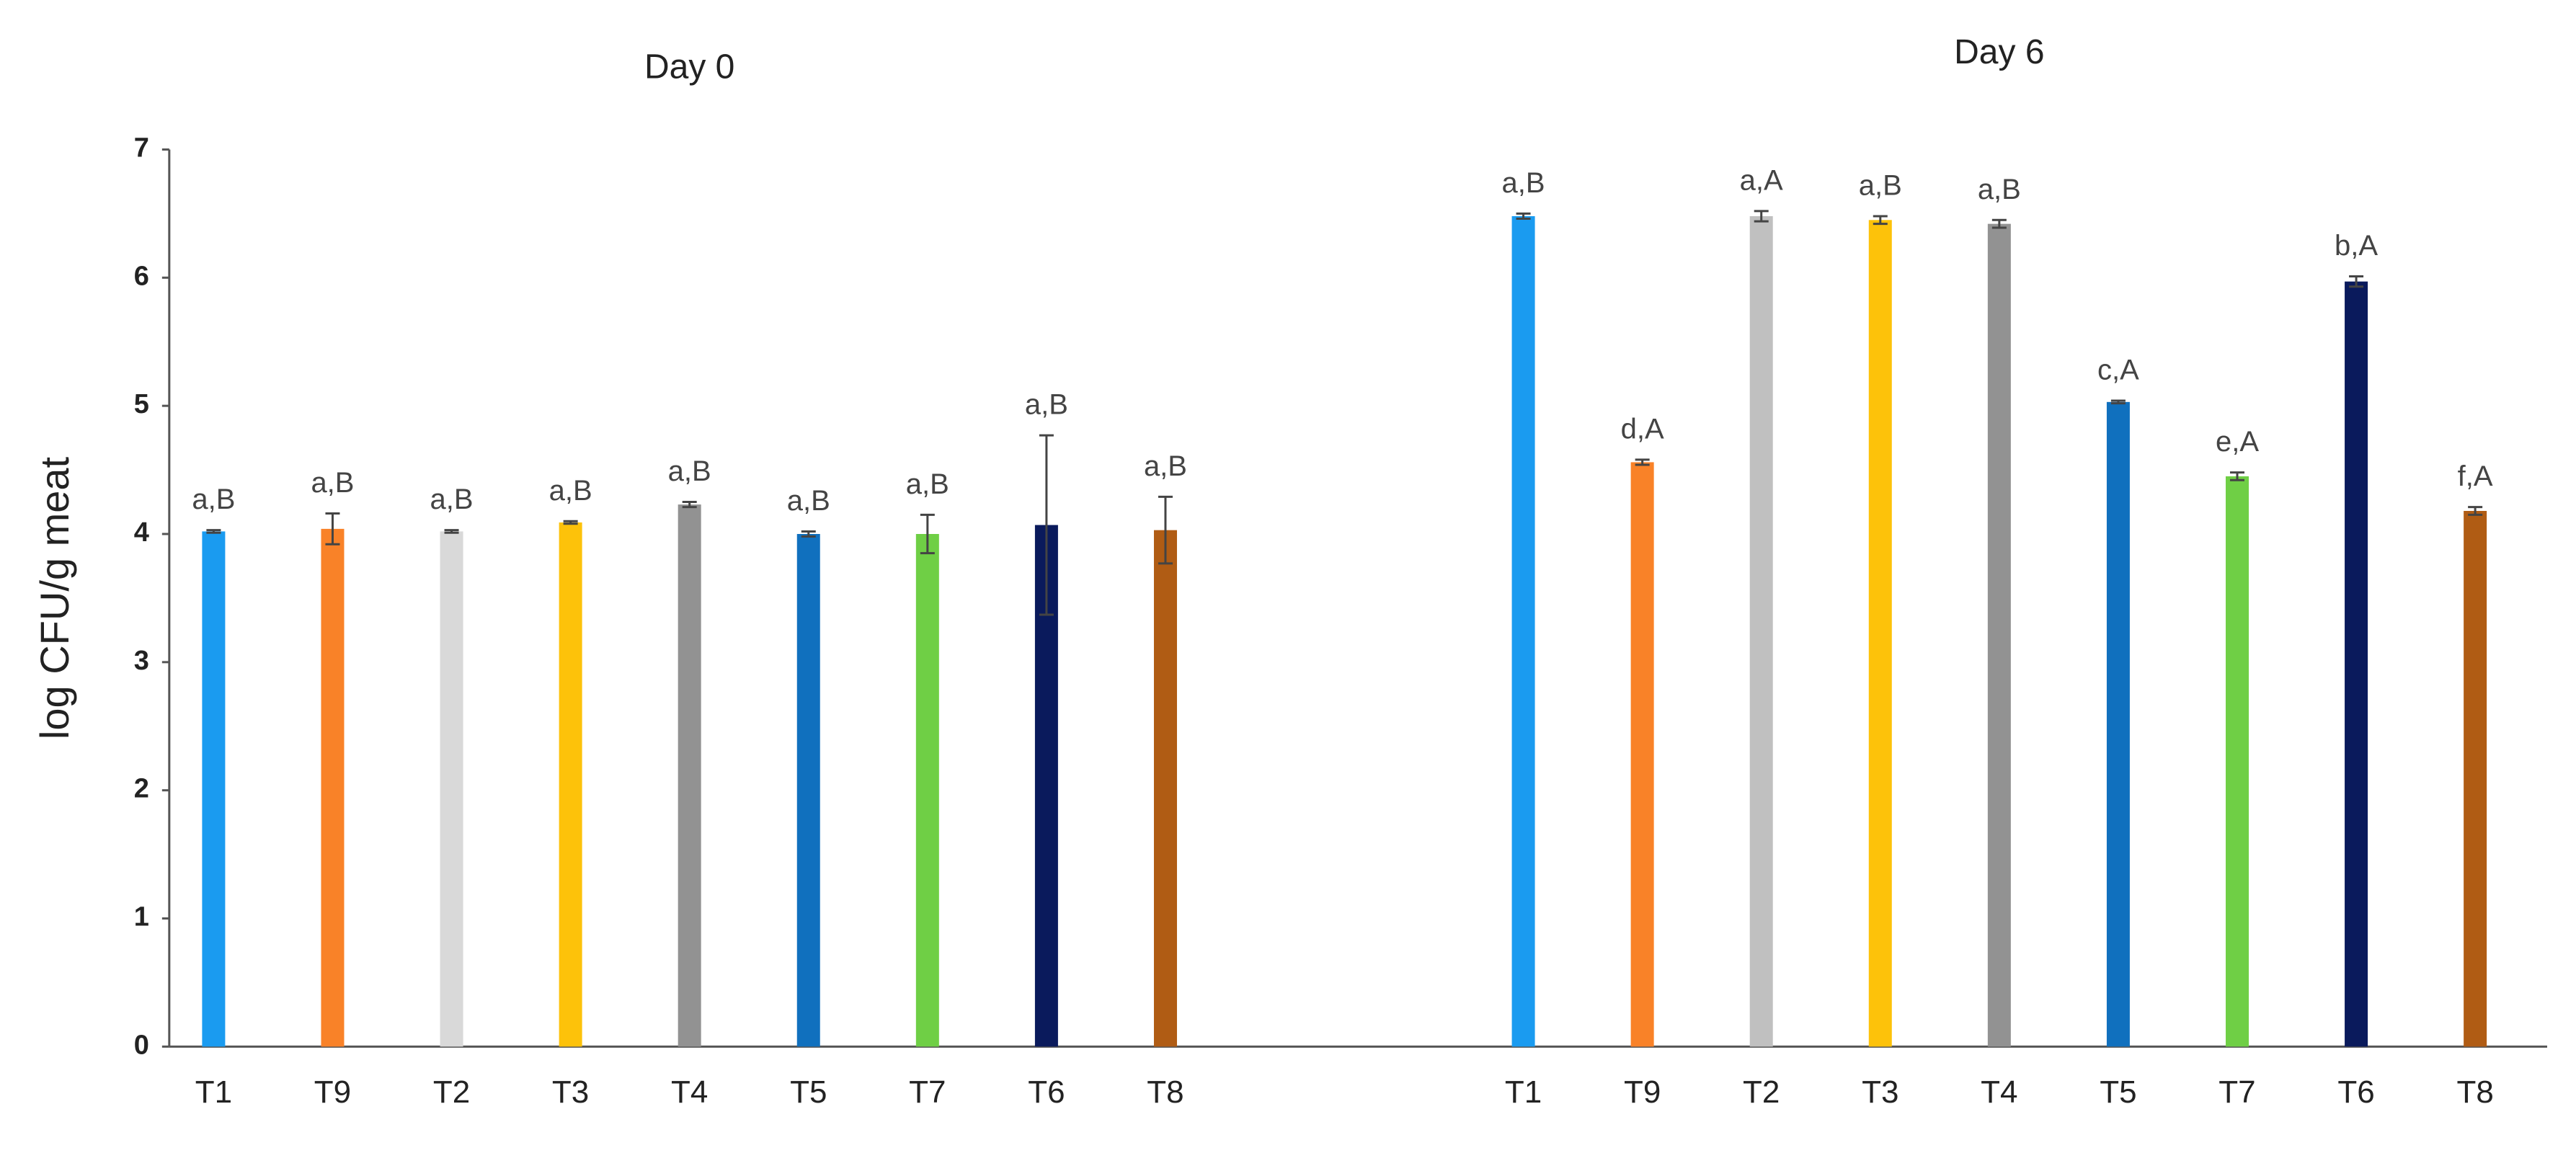 The image size is (2576, 1153). Describe the element at coordinates (141, 404) in the screenshot. I see `y-tick-label: 5` at that location.